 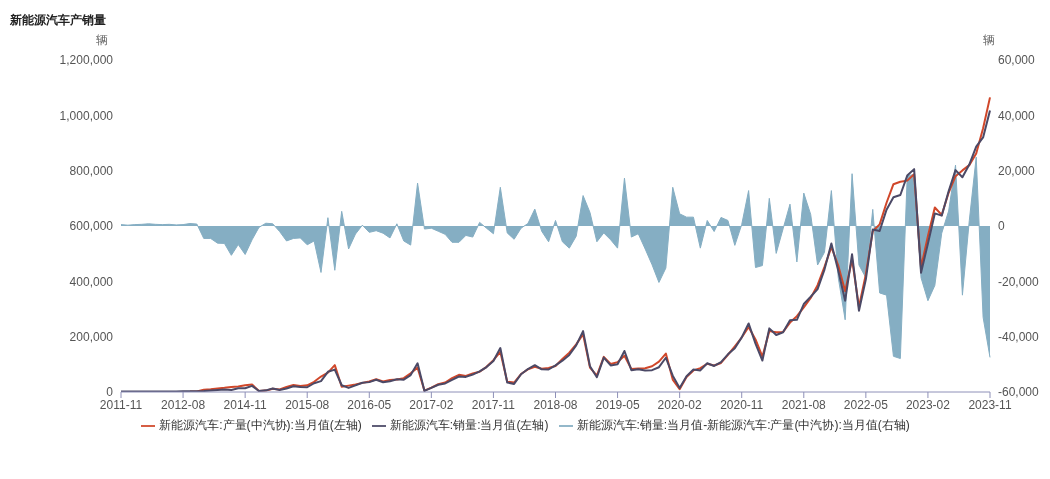 What do you see at coordinates (742, 404) in the screenshot?
I see `x-tick-label: 2020-11` at bounding box center [742, 404].